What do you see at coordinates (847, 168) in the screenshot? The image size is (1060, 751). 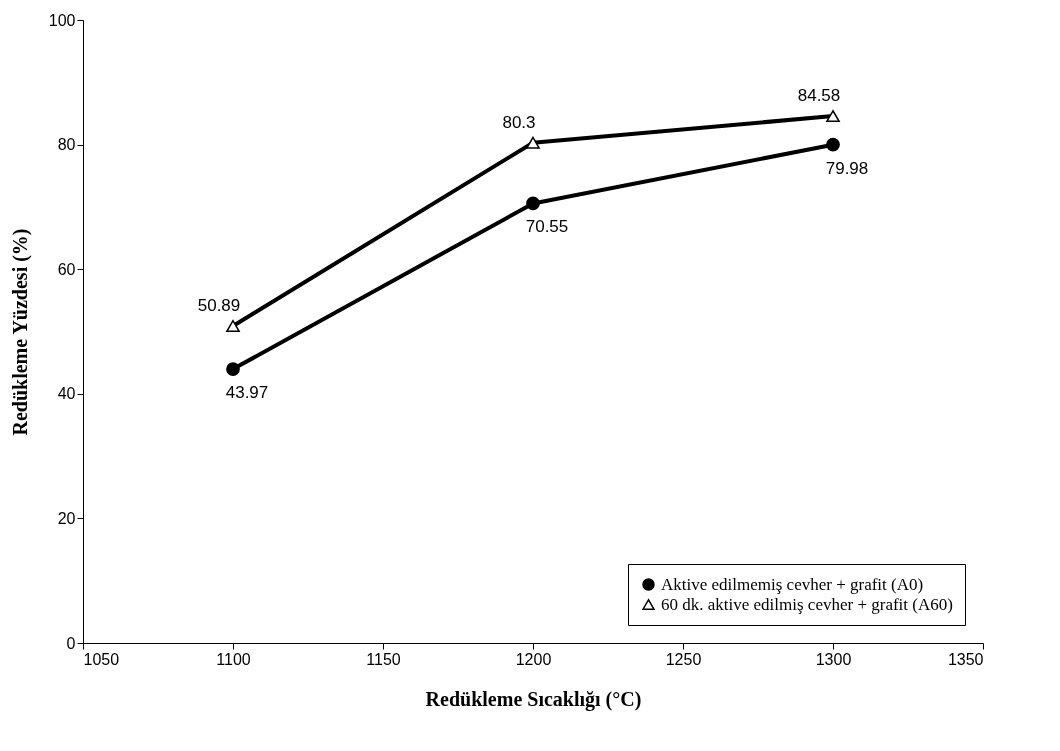 I see `data-label: 79.98` at bounding box center [847, 168].